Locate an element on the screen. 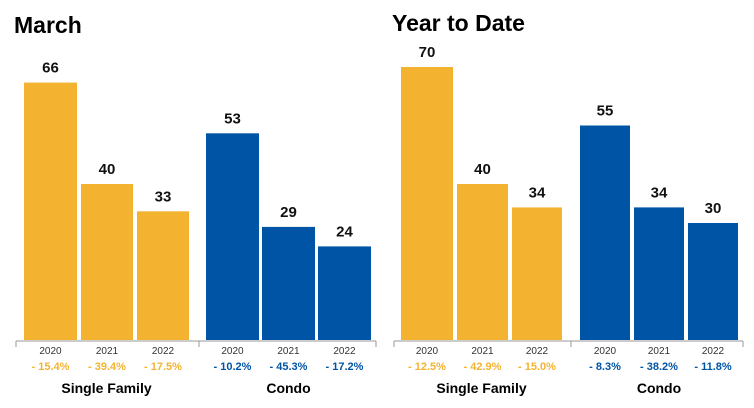 This screenshot has width=754, height=408. percent-change-label: - 10.2% is located at coordinates (233, 367).